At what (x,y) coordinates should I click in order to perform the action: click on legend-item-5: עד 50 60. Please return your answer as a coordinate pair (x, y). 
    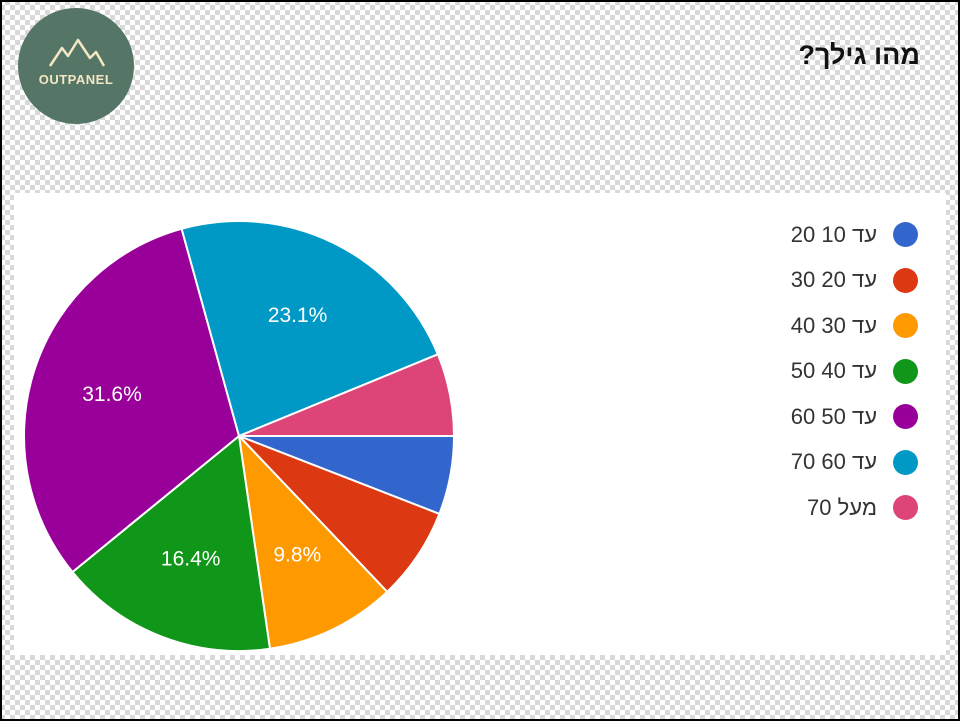
    Looking at the image, I should click on (854, 416).